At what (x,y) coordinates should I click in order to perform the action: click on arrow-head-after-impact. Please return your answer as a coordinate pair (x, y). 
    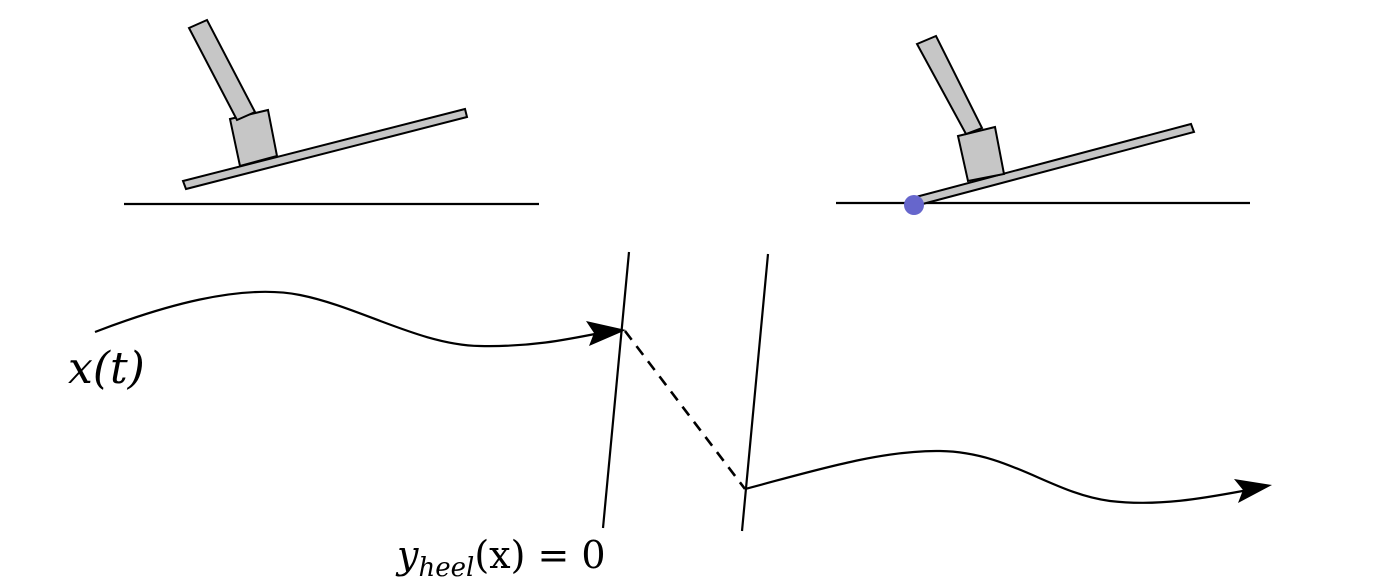
    Looking at the image, I should click on (1253, 491).